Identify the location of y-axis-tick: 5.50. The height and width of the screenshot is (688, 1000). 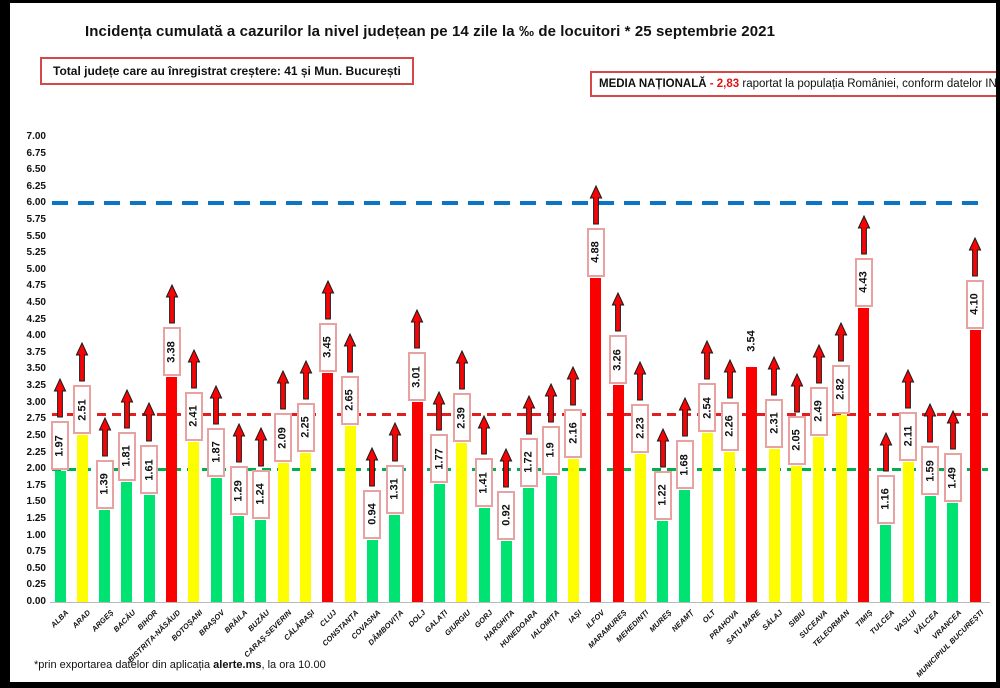
(36, 236).